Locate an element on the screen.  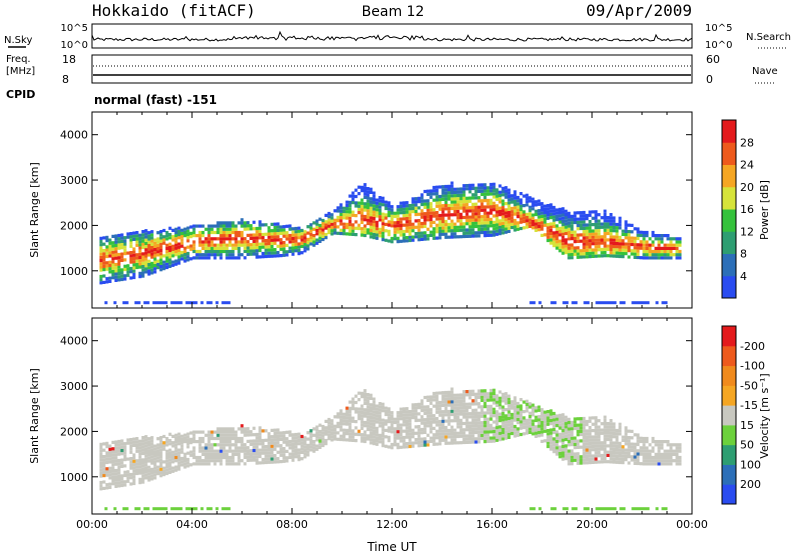
colorbar-swatch is located at coordinates (729, 220).